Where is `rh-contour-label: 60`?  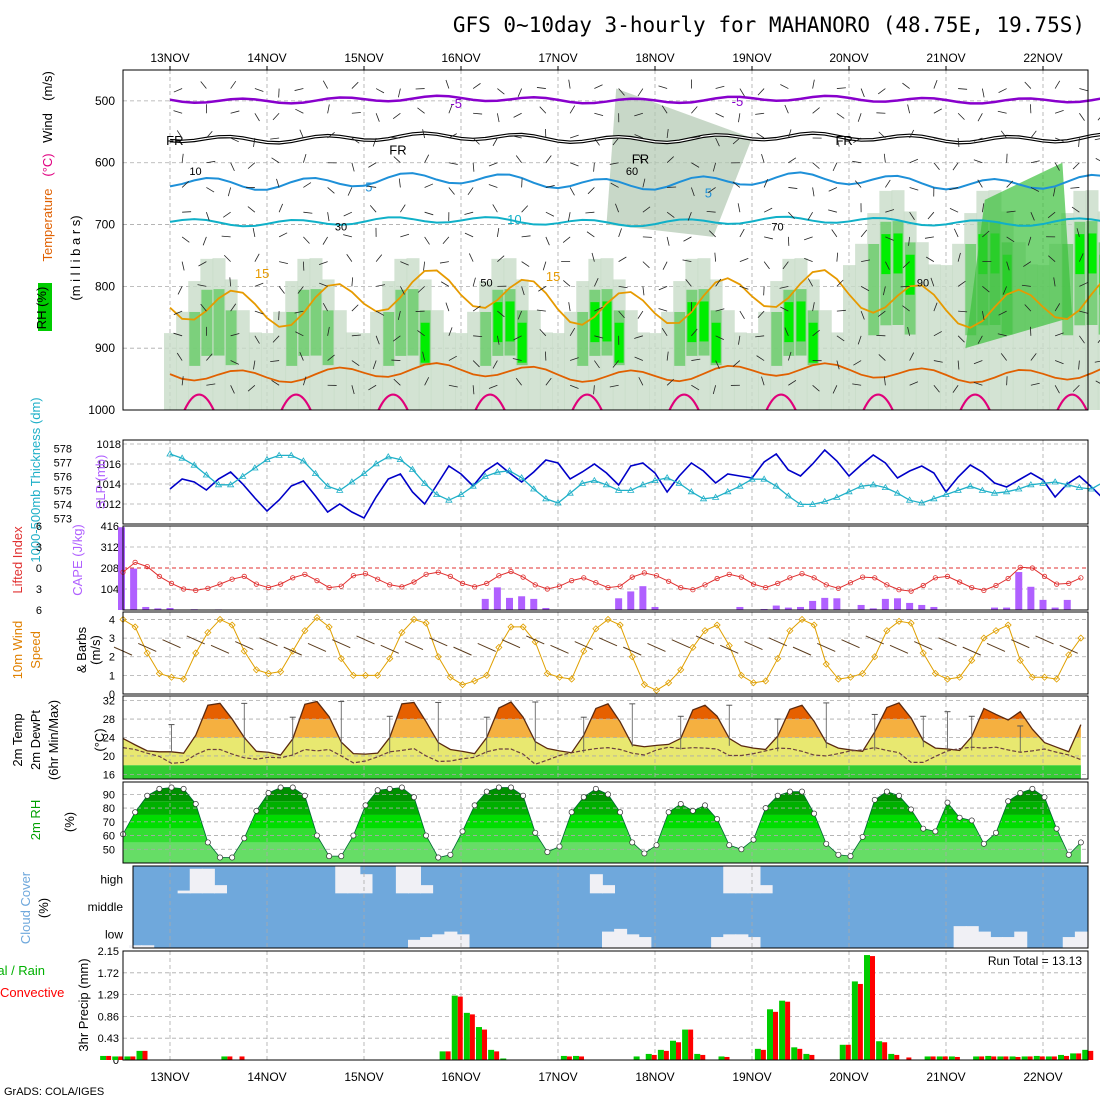 rh-contour-label: 60 is located at coordinates (632, 172).